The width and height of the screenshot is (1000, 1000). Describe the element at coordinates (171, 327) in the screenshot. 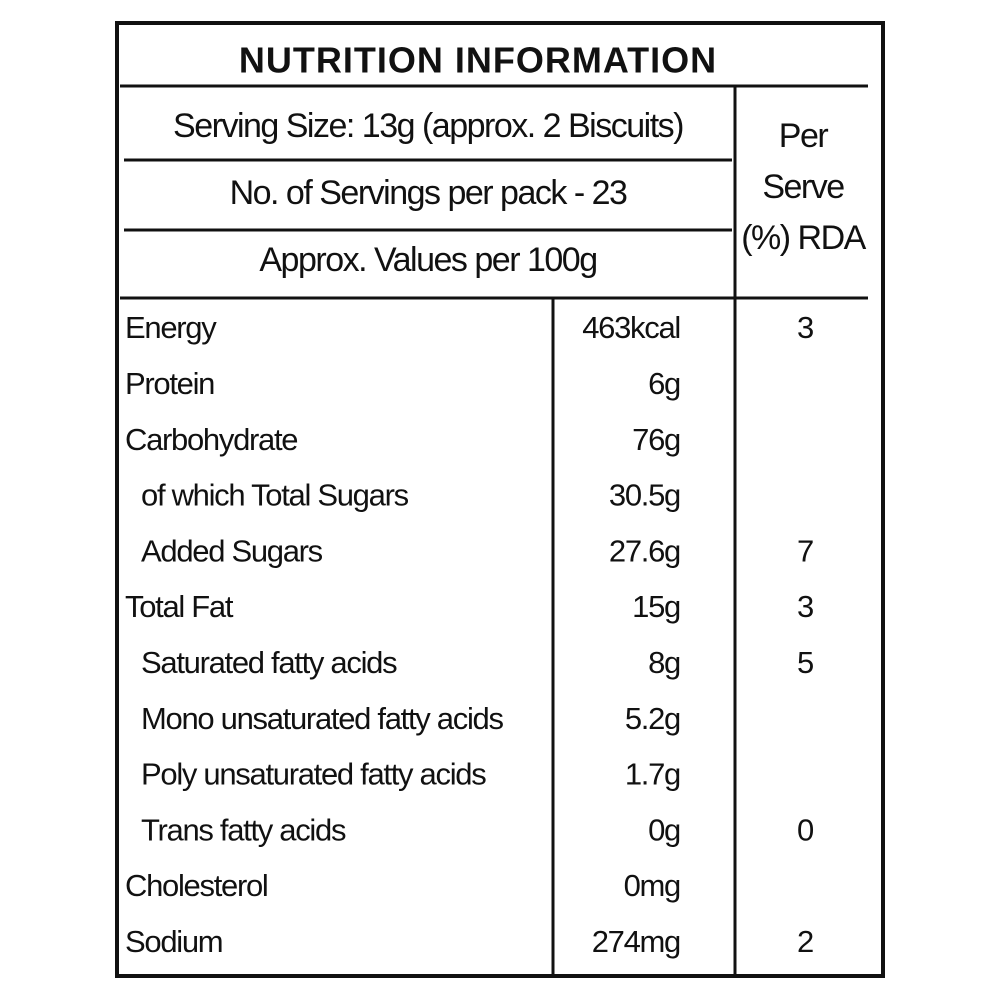

I see `nutrient-name: Energy` at that location.